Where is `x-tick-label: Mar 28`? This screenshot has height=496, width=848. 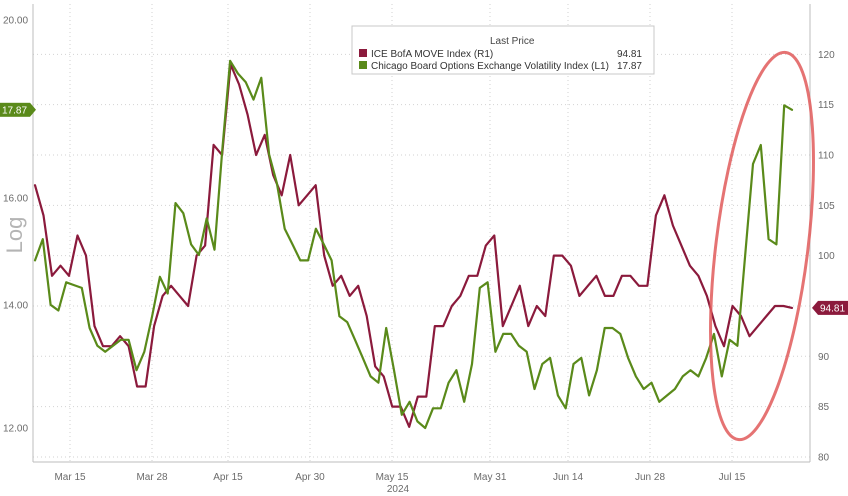 x-tick-label: Mar 28 is located at coordinates (152, 477).